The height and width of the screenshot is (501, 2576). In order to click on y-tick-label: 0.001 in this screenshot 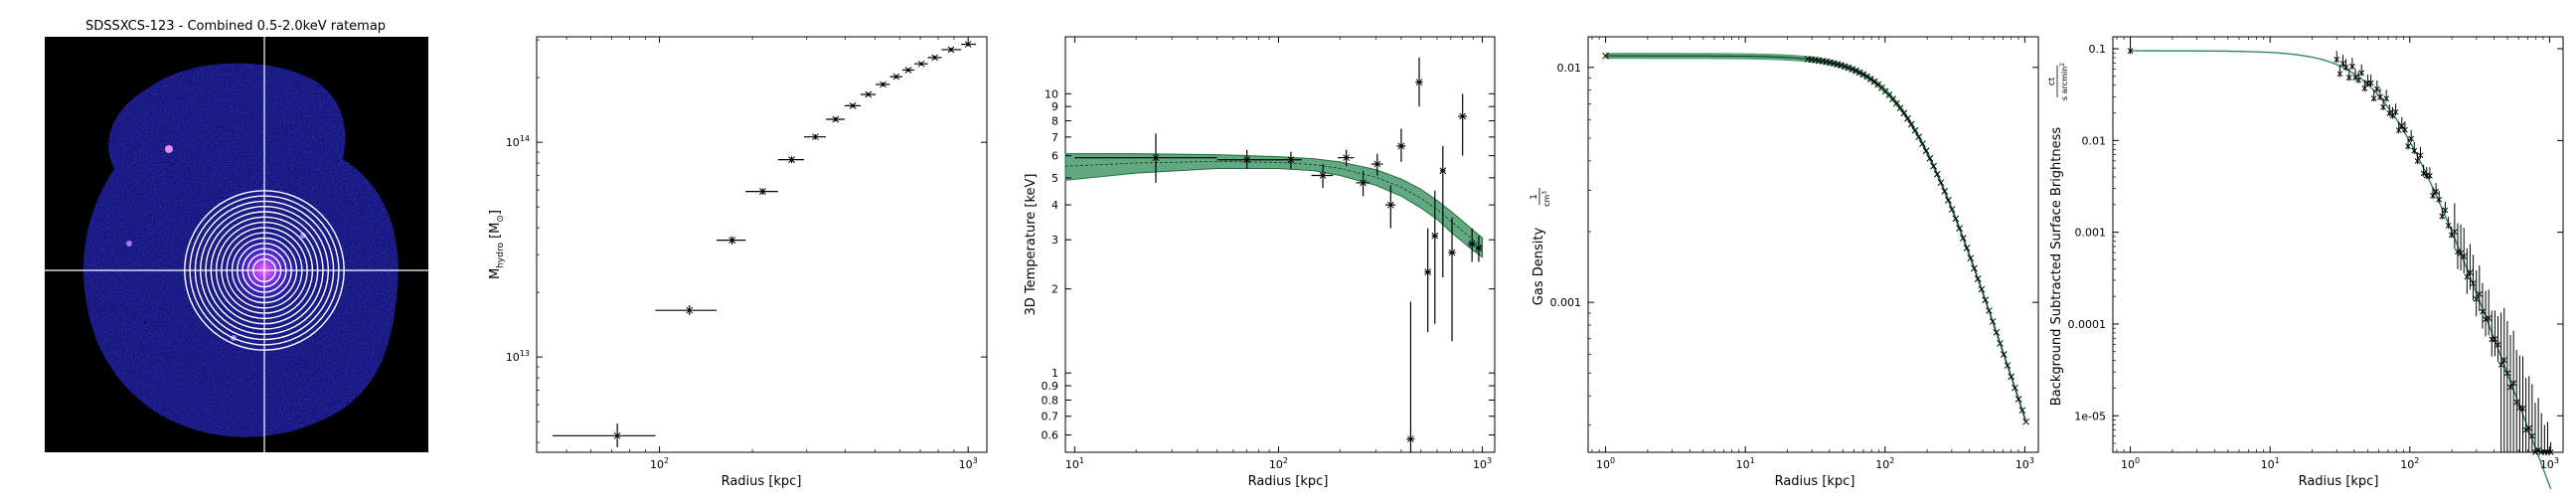, I will do `click(1566, 302)`.